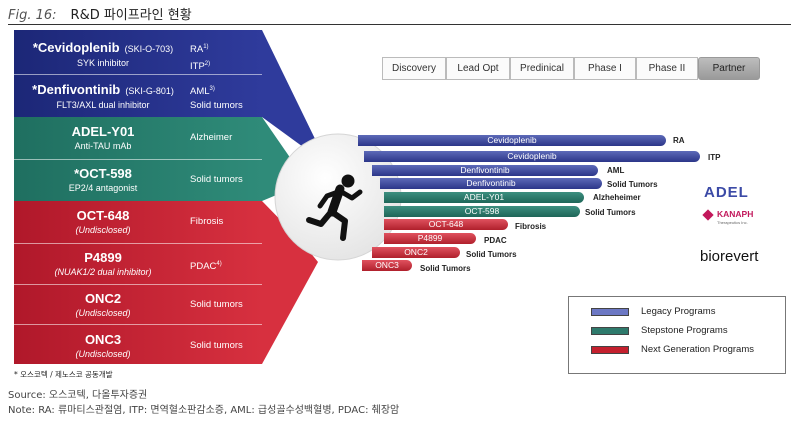  Describe the element at coordinates (416, 252) in the screenshot. I see `bar-onc2: ONC2` at that location.